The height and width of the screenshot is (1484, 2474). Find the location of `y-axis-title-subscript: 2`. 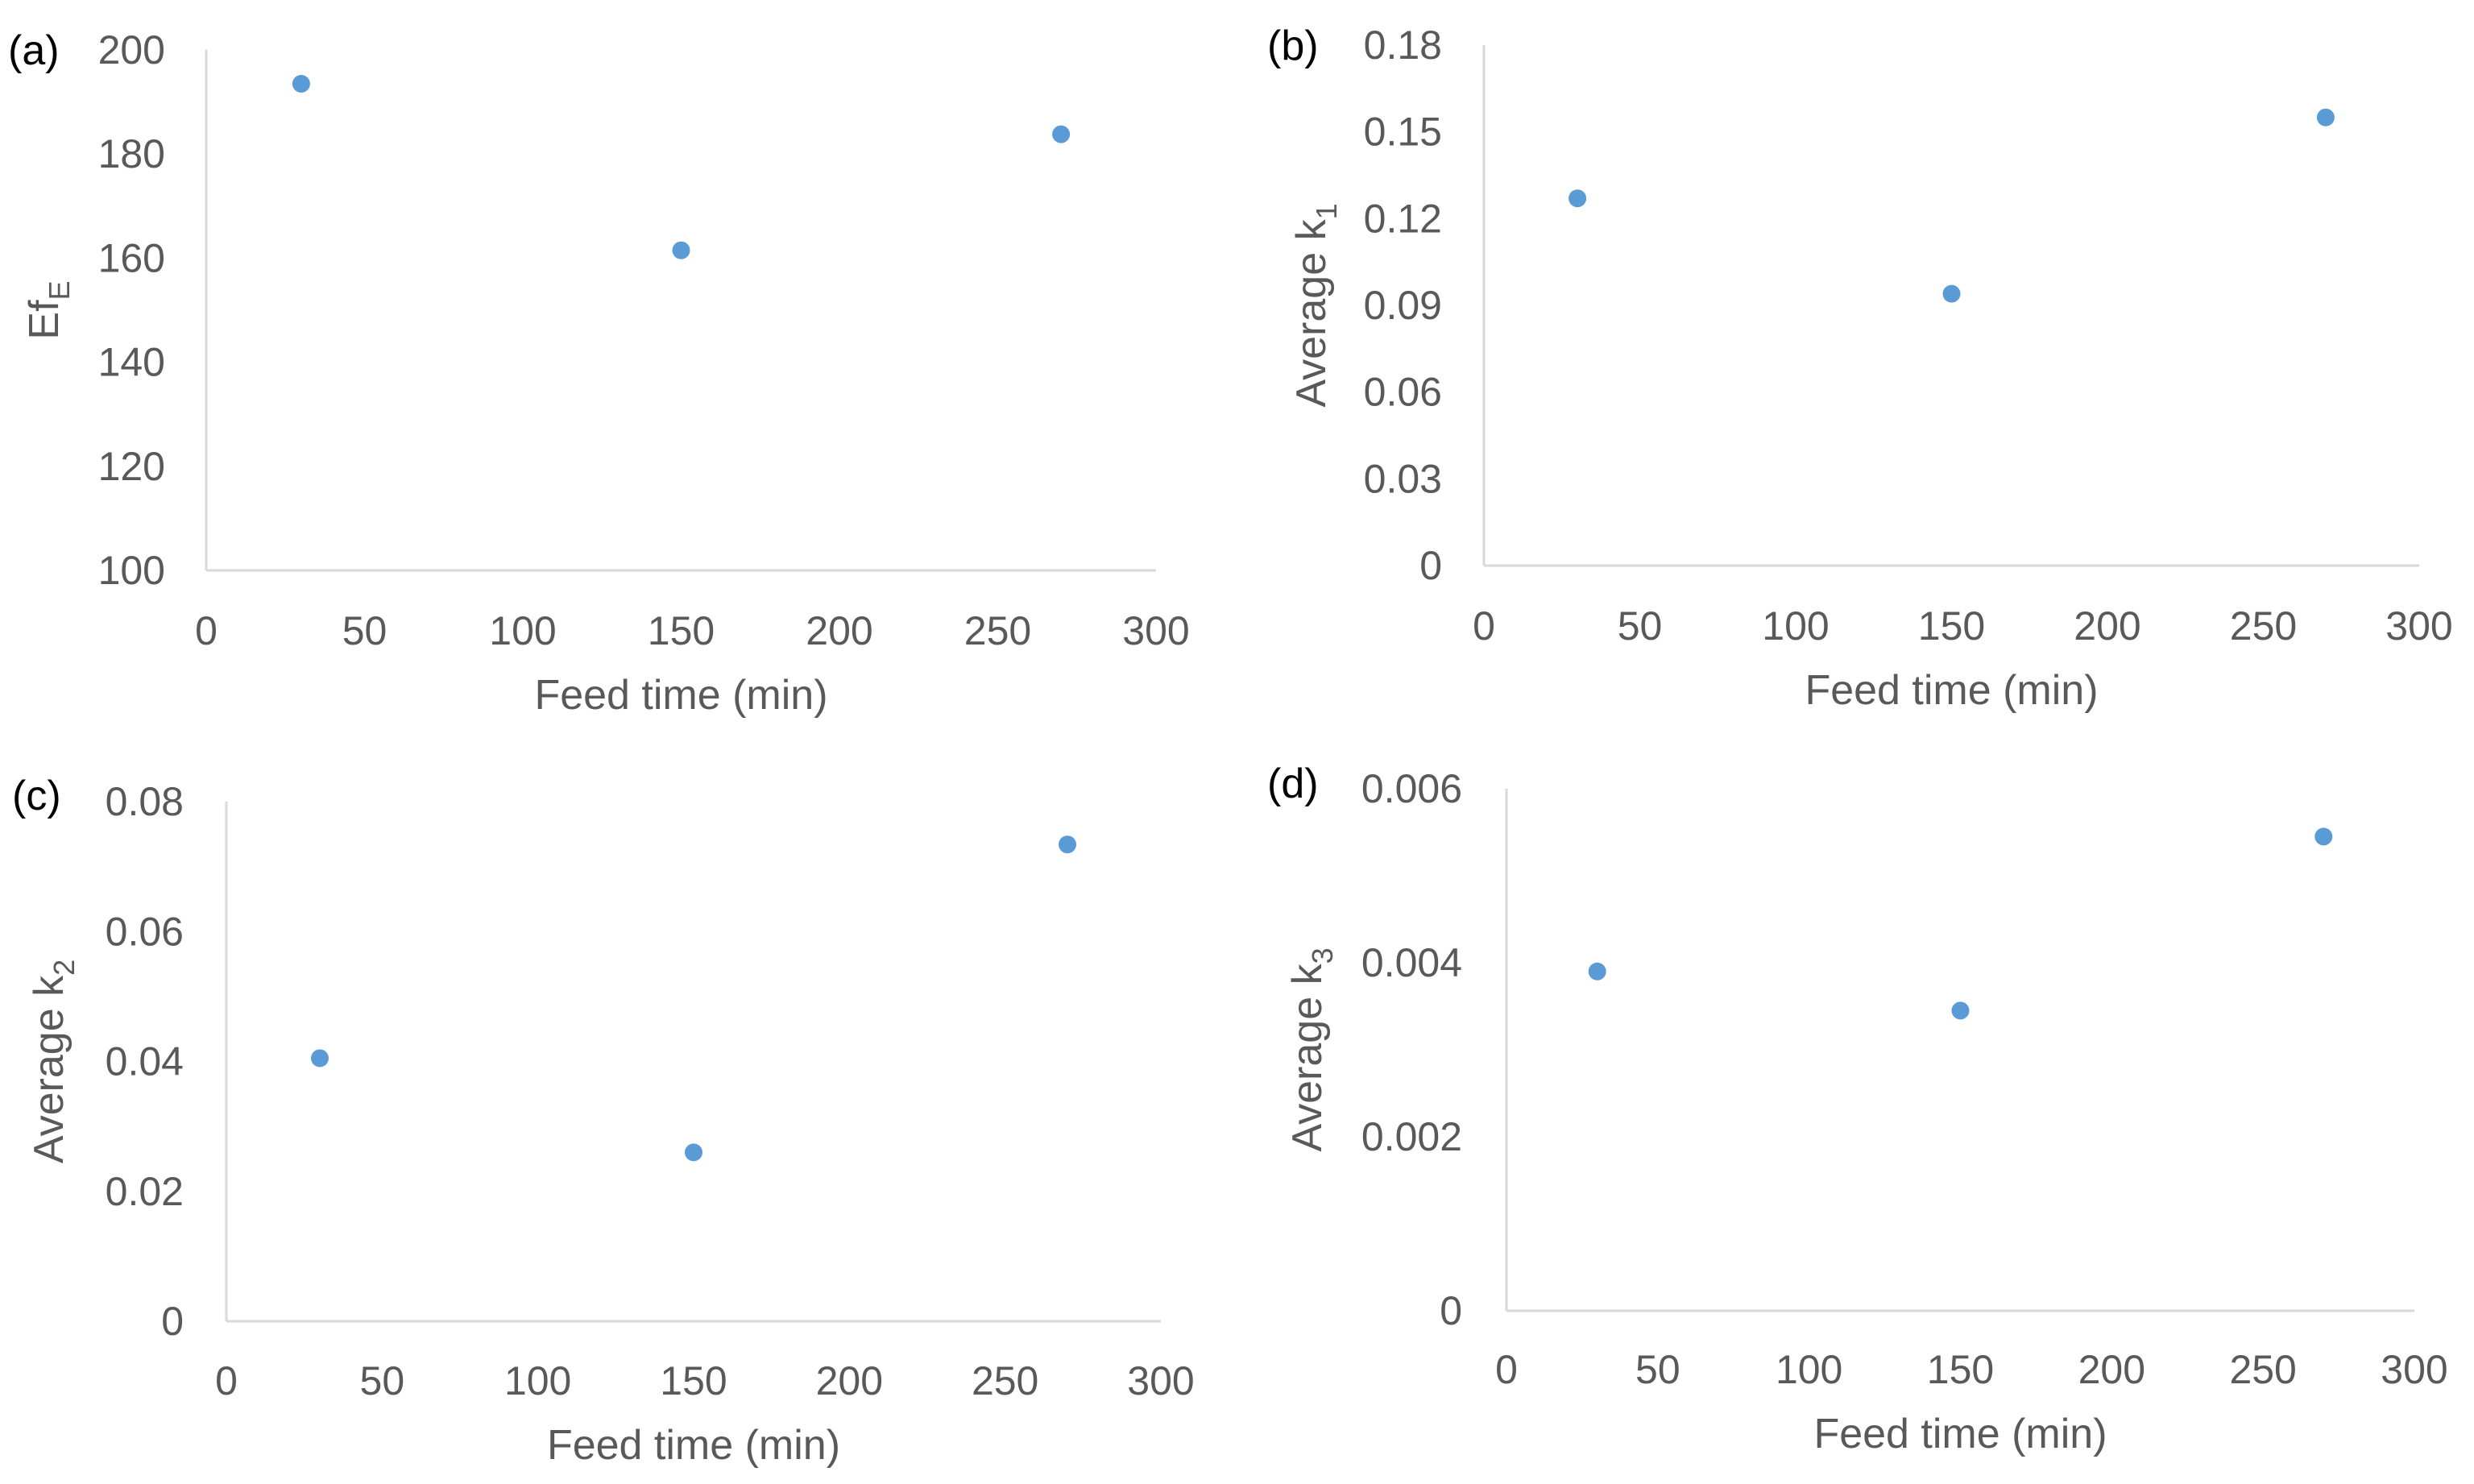

y-axis-title-subscript: 2 is located at coordinates (64, 968).